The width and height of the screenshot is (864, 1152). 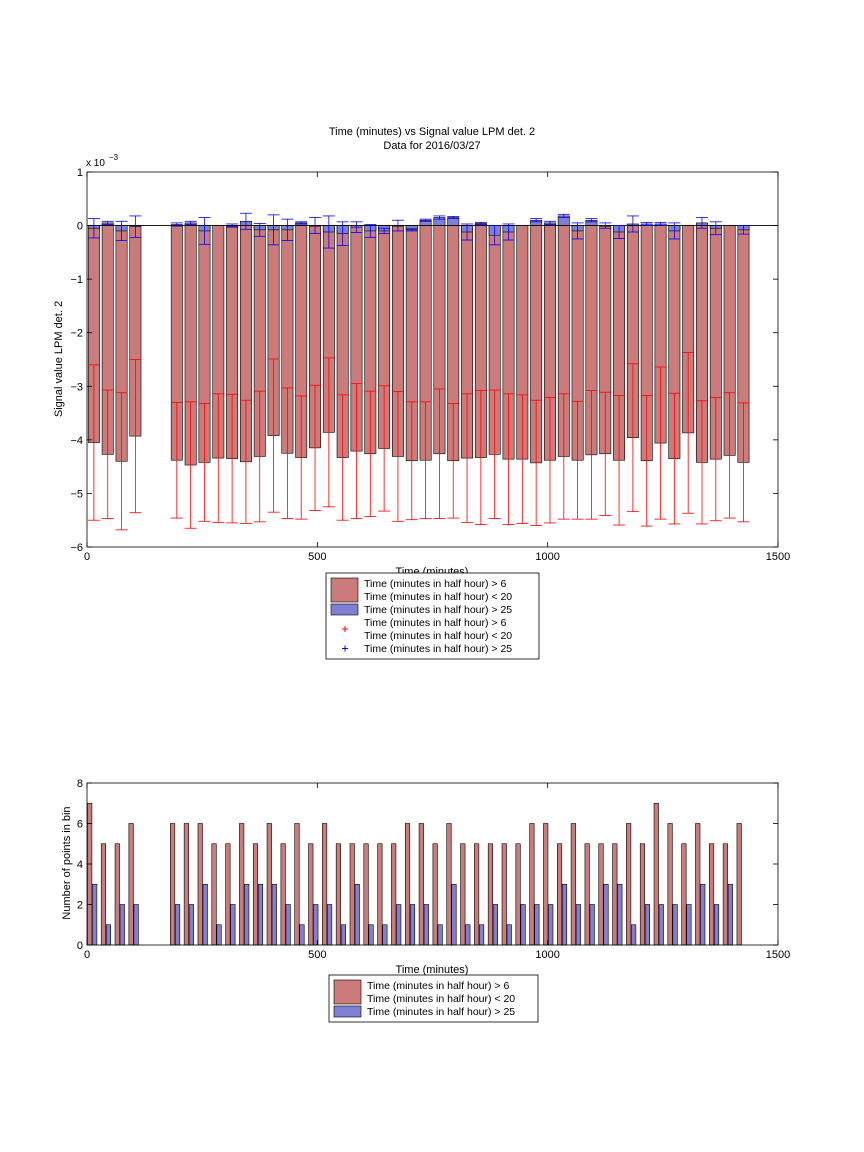 What do you see at coordinates (76, 387) in the screenshot?
I see `y-tick-label: −3` at bounding box center [76, 387].